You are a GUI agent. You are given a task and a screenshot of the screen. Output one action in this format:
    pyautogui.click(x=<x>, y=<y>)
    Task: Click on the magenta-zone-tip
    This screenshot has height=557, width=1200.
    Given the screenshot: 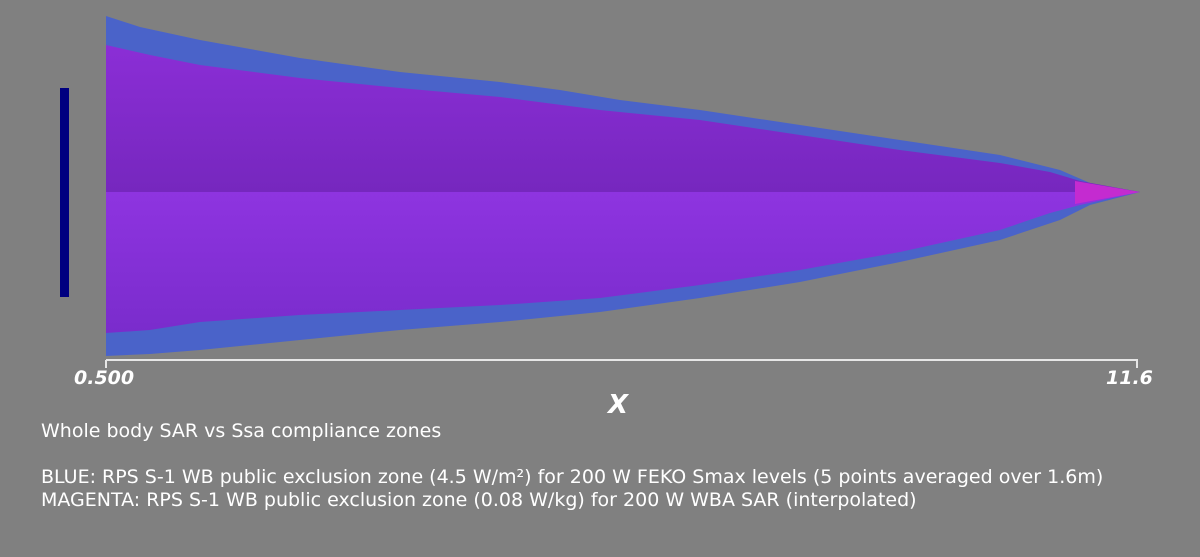 What is the action you would take?
    pyautogui.click(x=1107, y=192)
    